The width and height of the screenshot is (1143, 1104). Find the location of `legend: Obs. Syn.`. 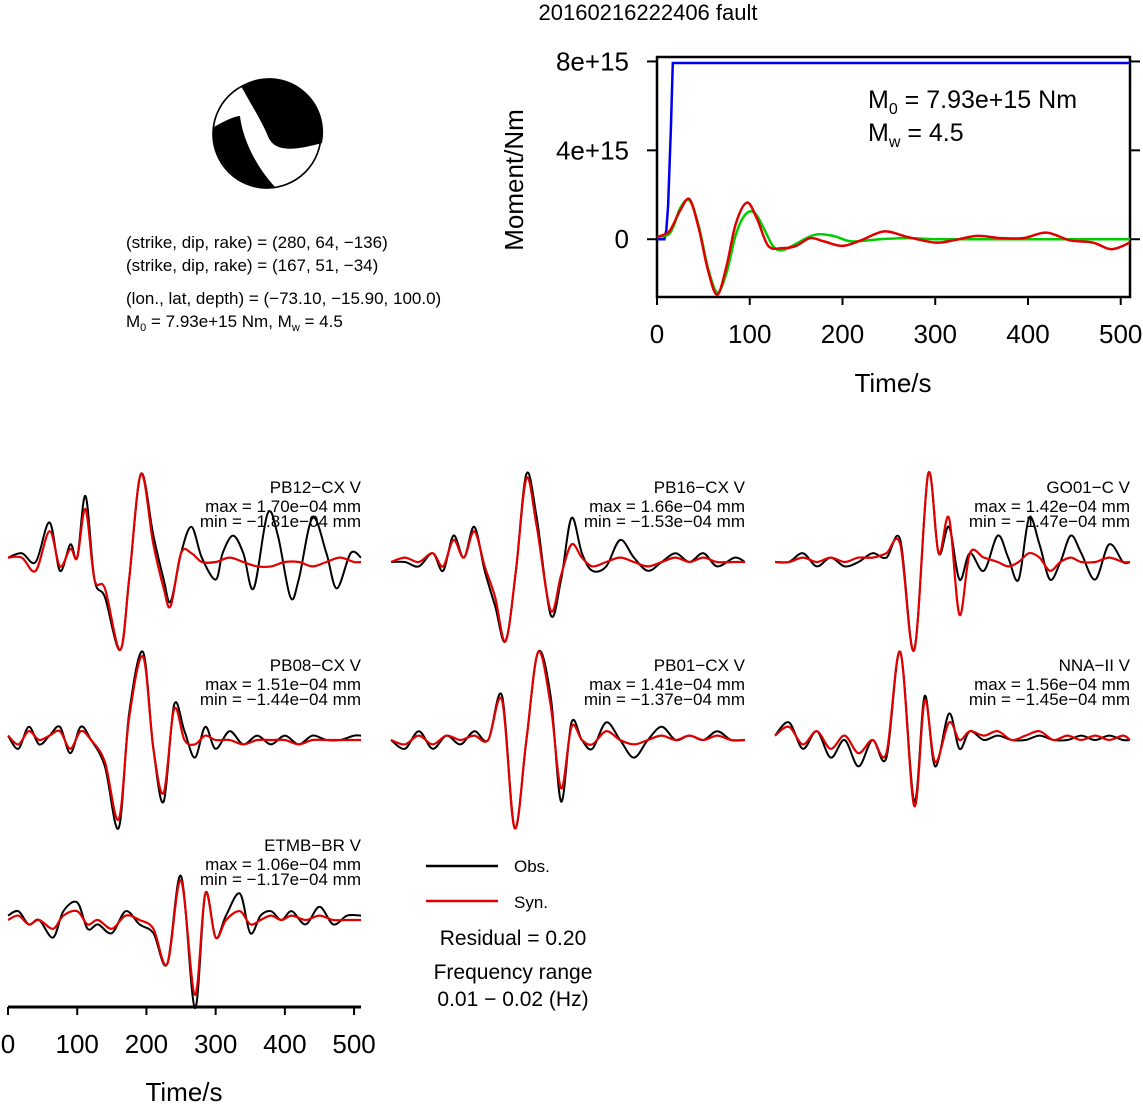

legend: Obs. Syn. is located at coordinates (488, 884).